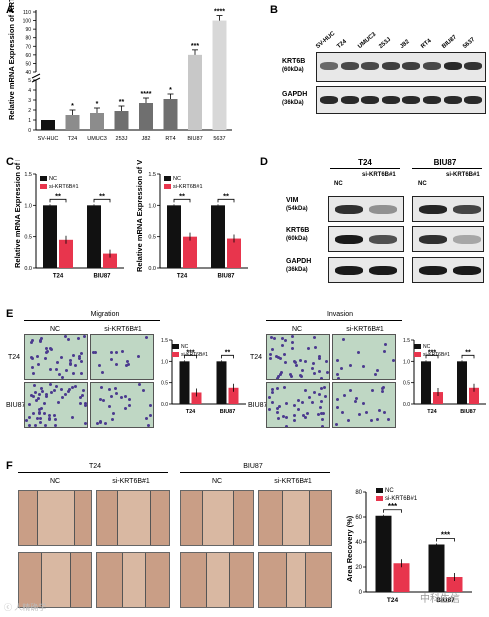 This screenshot has height=617, width=489. What do you see at coordinates (95, 466) in the screenshot?
I see `wound-group-t24: T24` at bounding box center [95, 466].